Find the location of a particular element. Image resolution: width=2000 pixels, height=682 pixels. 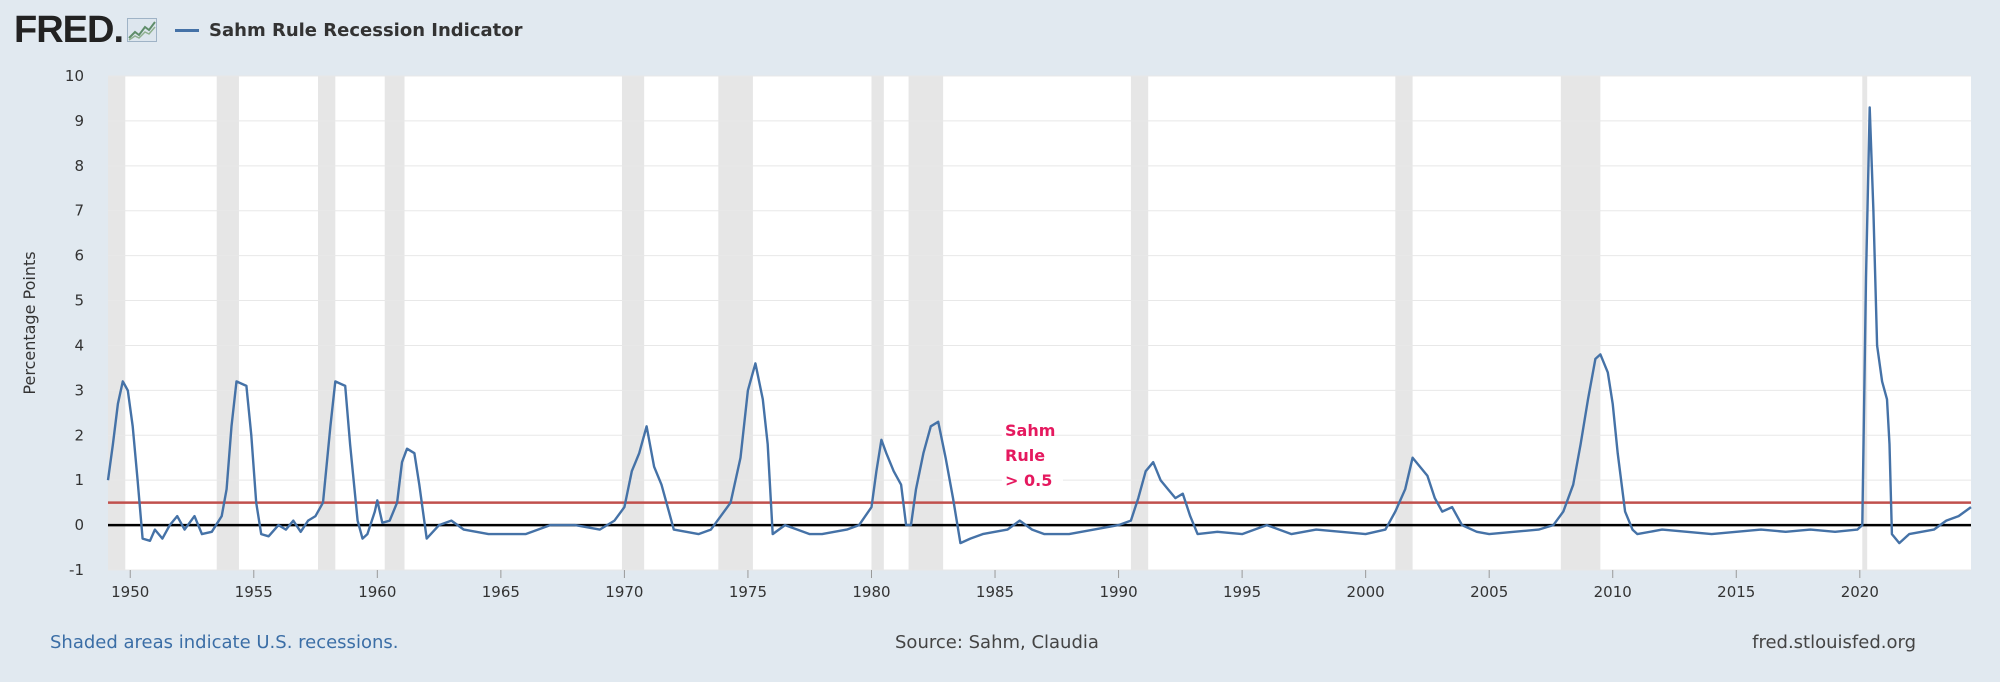

fred-logo: FRED. is located at coordinates (69, 30).